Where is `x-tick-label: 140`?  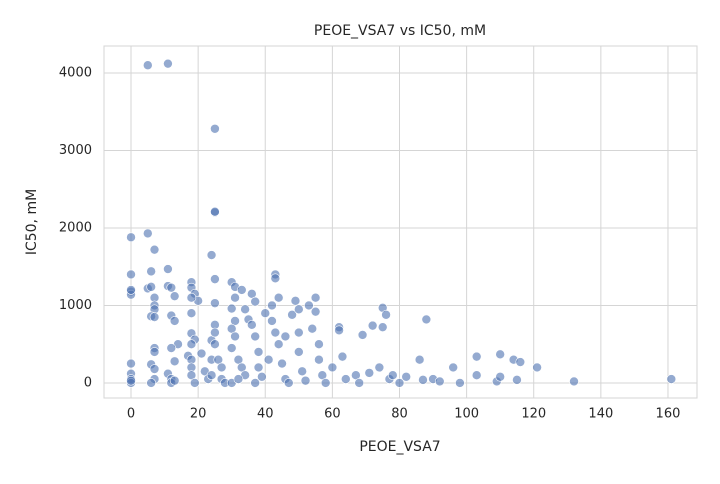 x-tick-label: 140 is located at coordinates (600, 414).